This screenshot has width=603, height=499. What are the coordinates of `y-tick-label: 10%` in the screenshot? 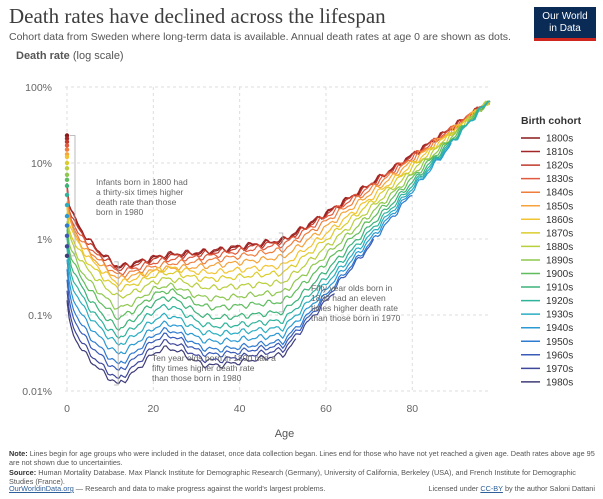 It's located at (41, 164).